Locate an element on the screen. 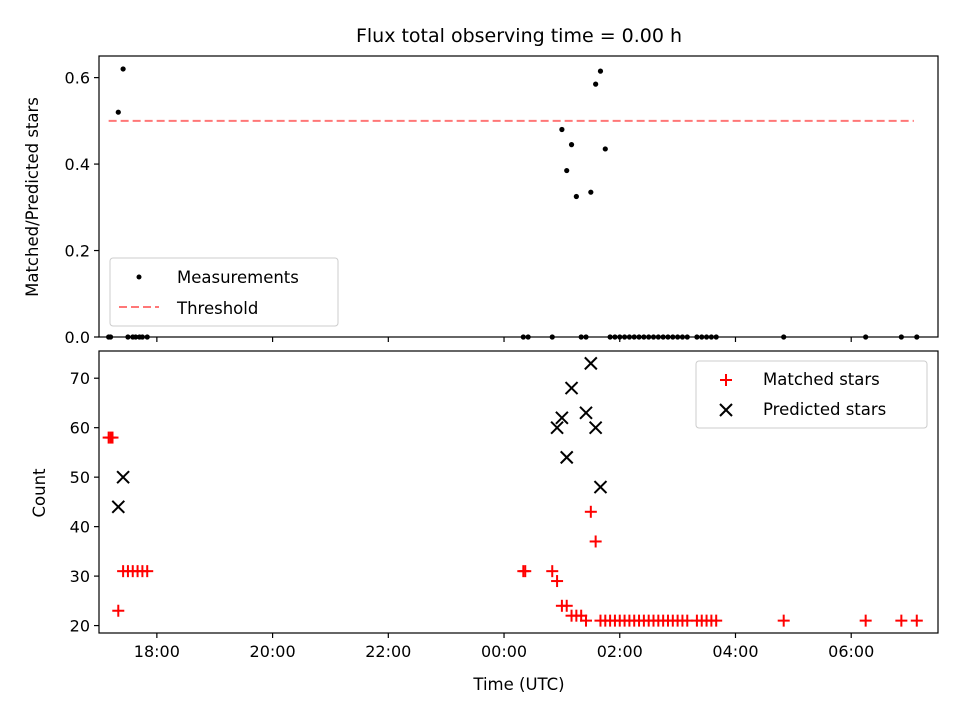  top-y-axis-label: Matched/Predicted stars is located at coordinates (32, 197).